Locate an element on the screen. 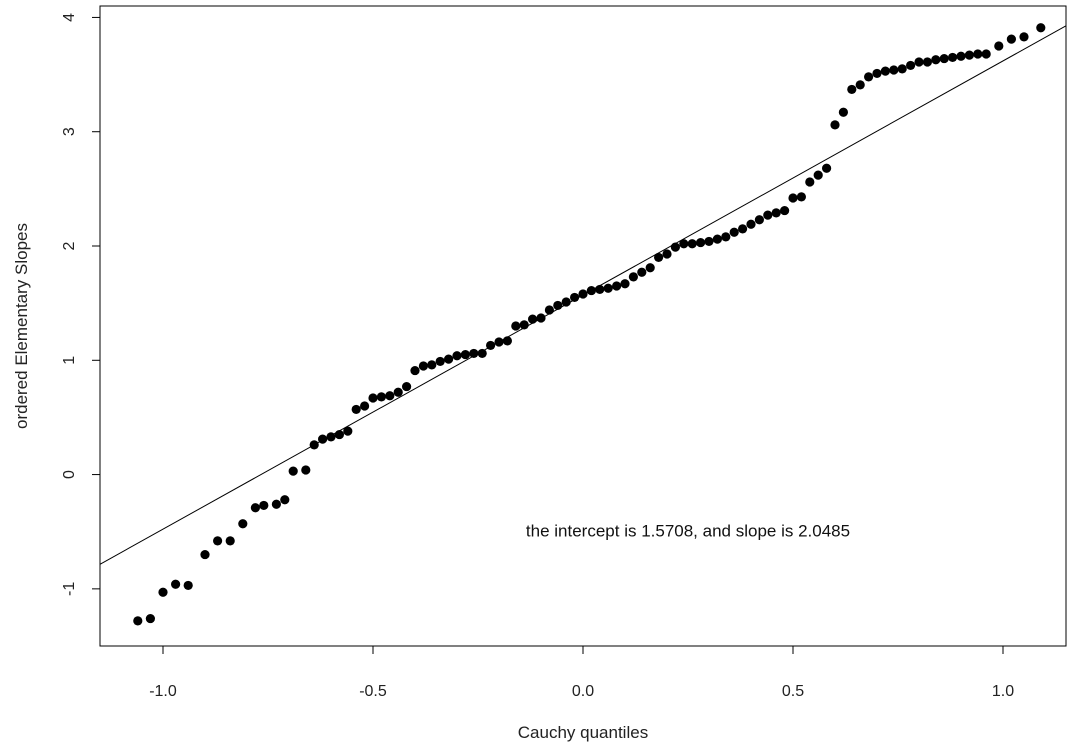 The height and width of the screenshot is (748, 1068). y-tick-label: 0 is located at coordinates (69, 474).